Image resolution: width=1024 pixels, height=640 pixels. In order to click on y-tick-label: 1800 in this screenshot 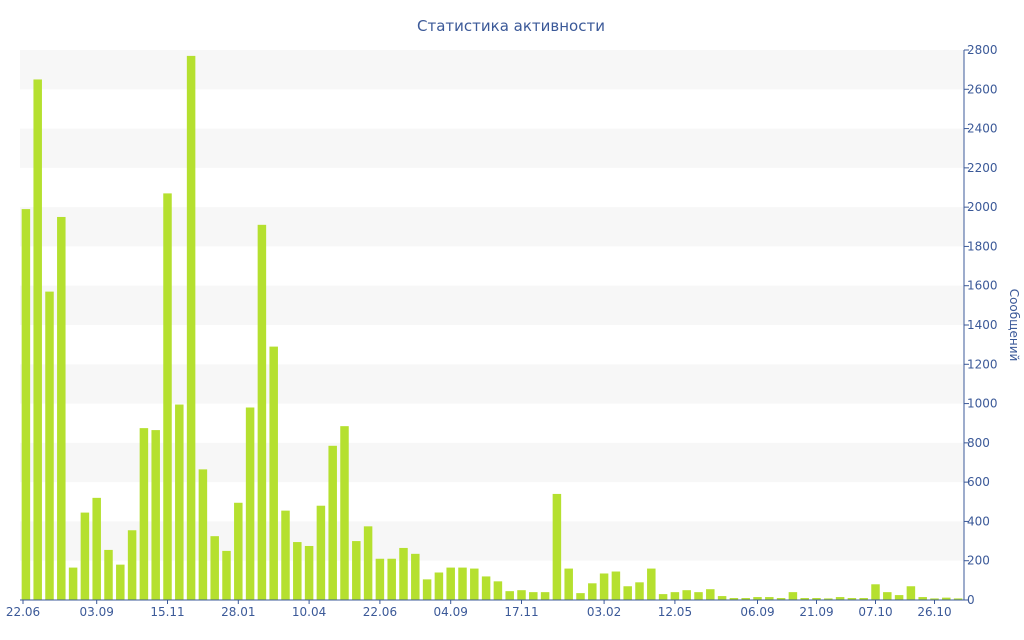, I will do `click(982, 246)`.